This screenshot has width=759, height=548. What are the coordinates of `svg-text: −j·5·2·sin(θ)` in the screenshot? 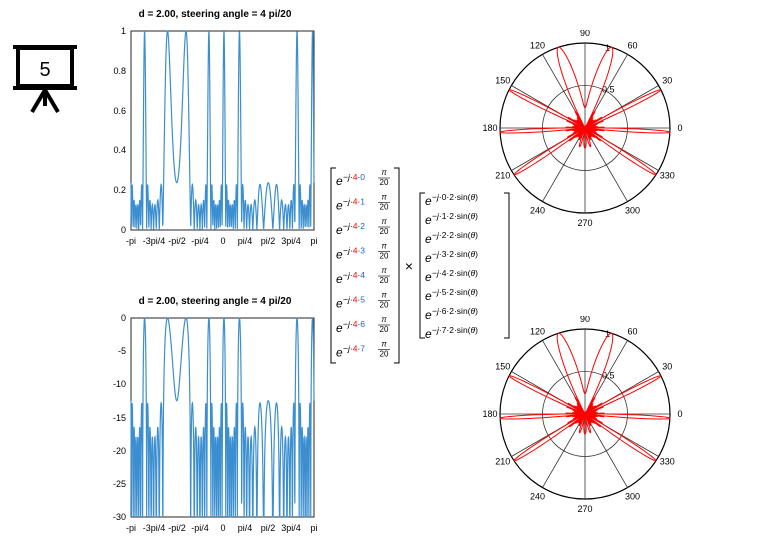 It's located at (455, 292).